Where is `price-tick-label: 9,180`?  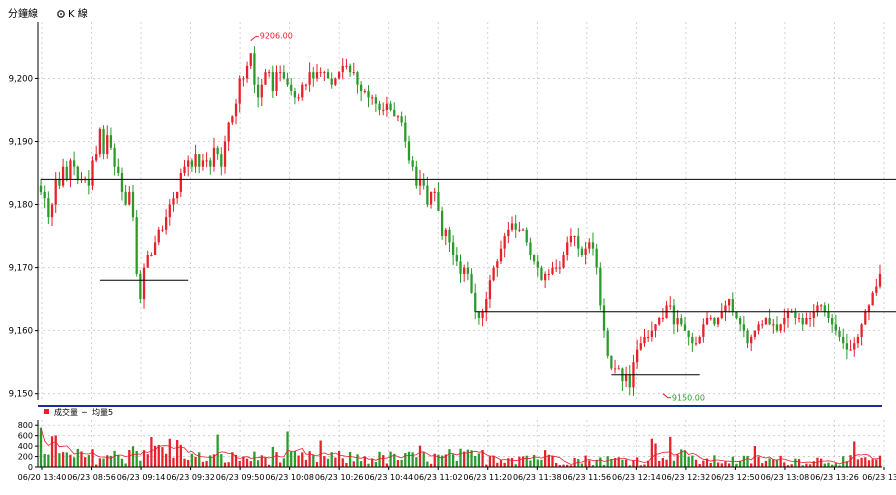 price-tick-label: 9,180 is located at coordinates (21, 206).